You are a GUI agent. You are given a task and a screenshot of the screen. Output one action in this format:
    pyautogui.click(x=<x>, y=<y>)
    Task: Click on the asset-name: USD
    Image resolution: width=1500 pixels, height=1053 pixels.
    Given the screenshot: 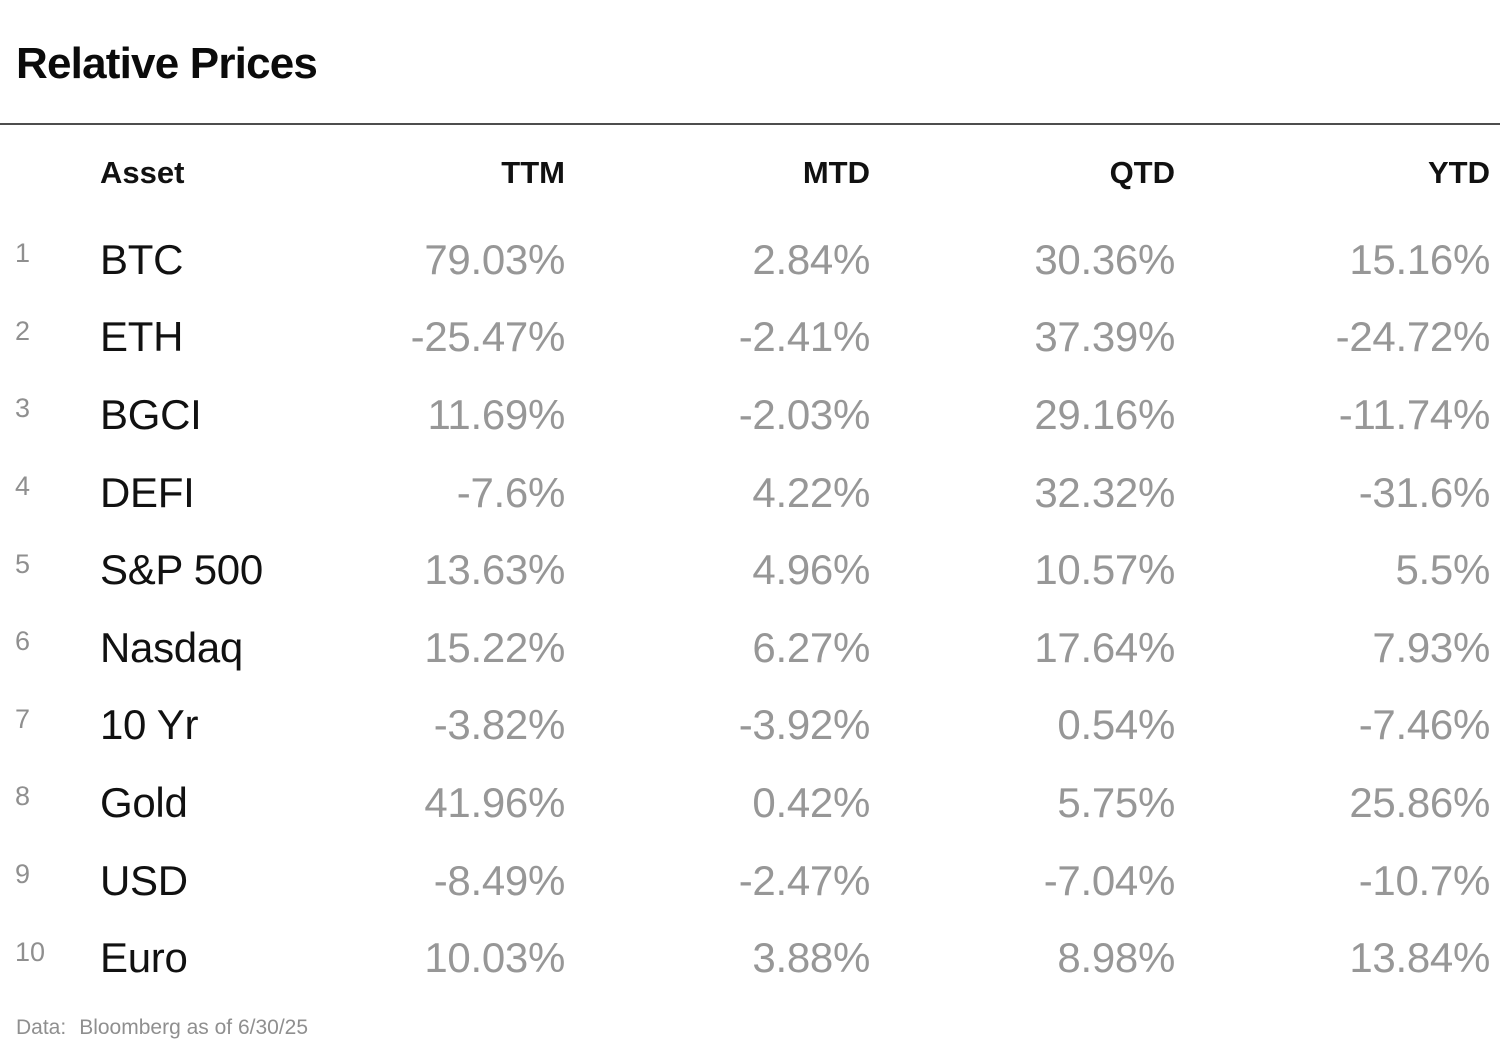 What is the action you would take?
    pyautogui.click(x=144, y=880)
    